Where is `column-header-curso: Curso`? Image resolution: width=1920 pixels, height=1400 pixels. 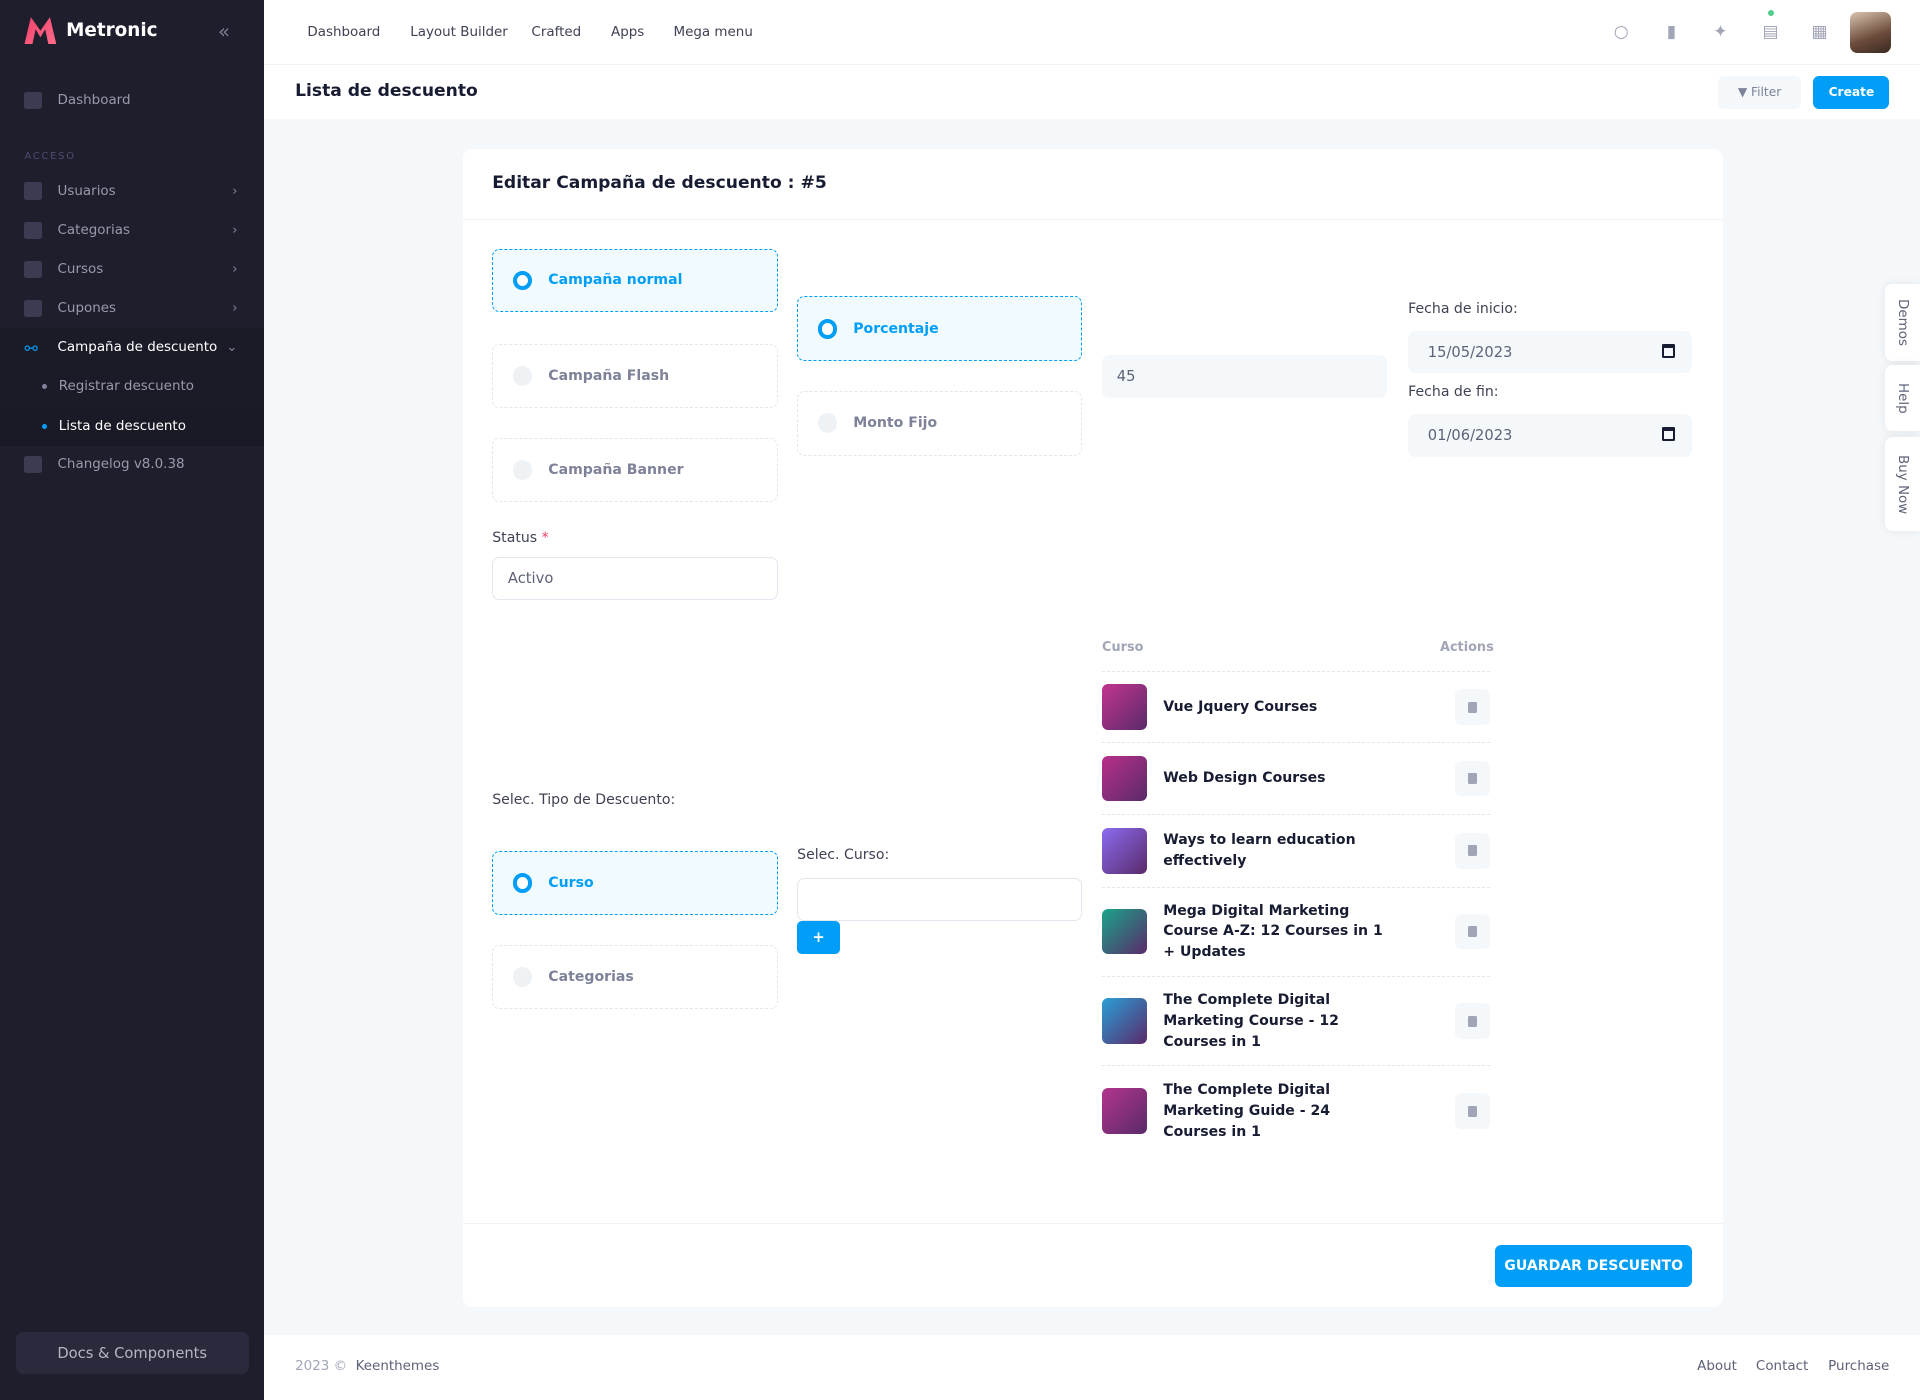
column-header-curso: Curso is located at coordinates (1123, 648).